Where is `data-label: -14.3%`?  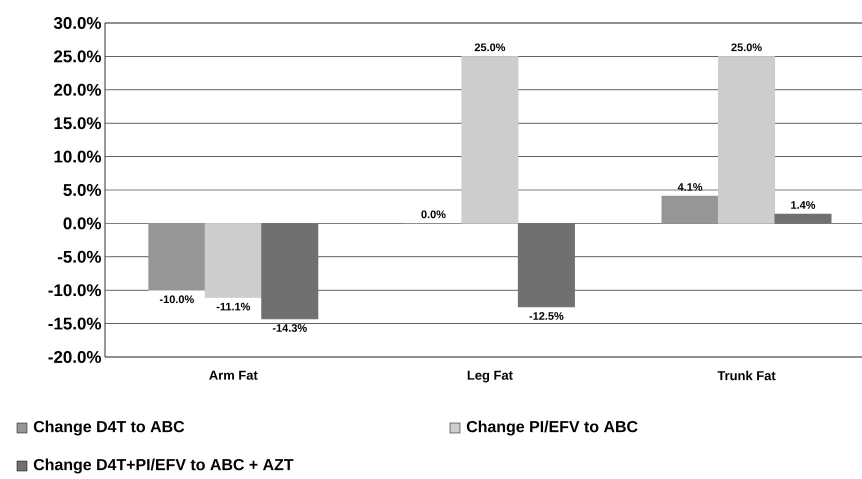 data-label: -14.3% is located at coordinates (289, 328).